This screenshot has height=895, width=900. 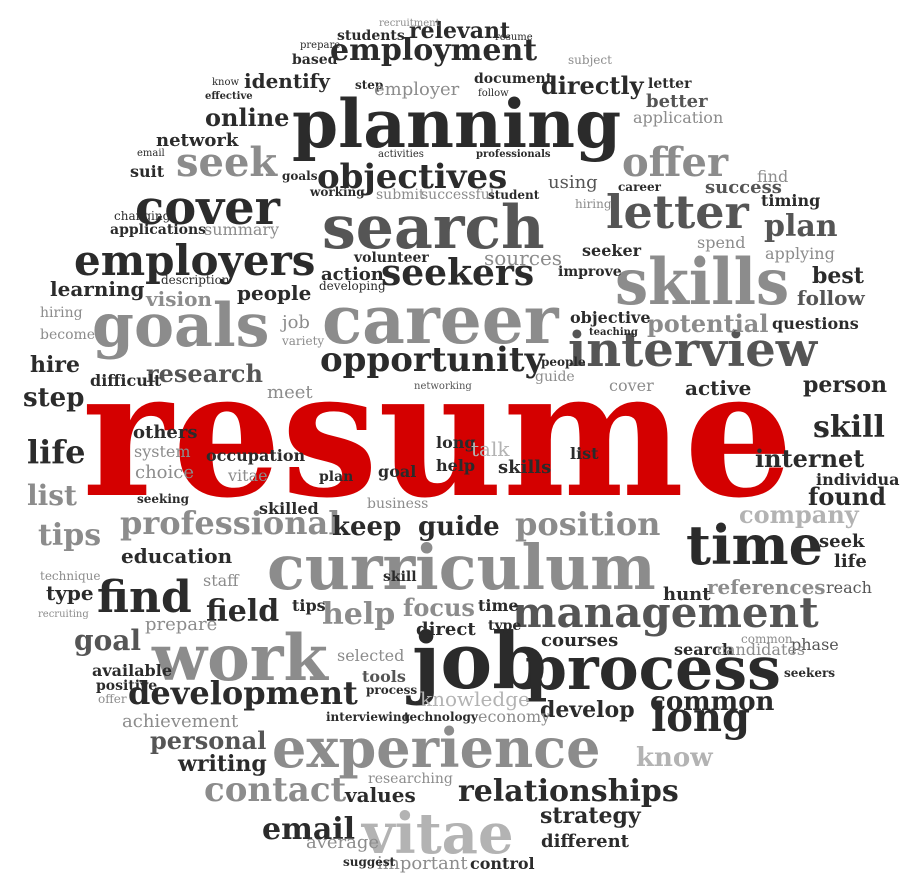 What do you see at coordinates (721, 242) in the screenshot?
I see `word-spend: spend` at bounding box center [721, 242].